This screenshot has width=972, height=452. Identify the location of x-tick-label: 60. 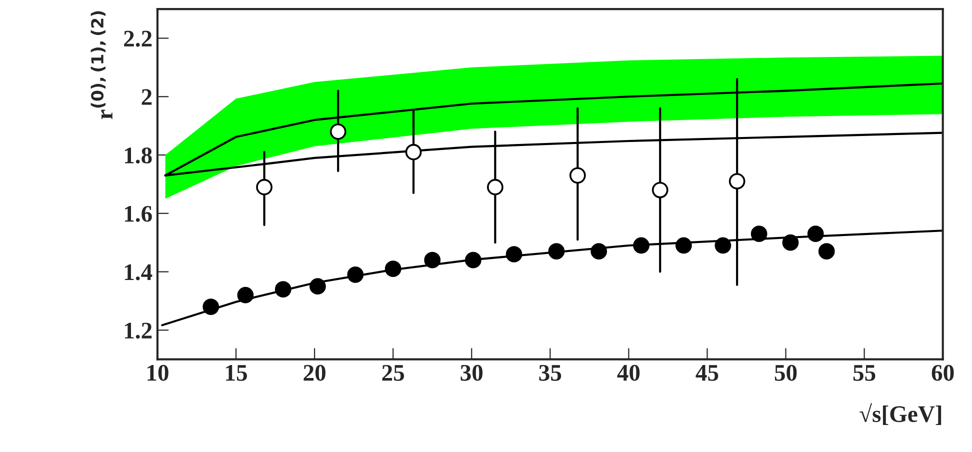
(943, 372).